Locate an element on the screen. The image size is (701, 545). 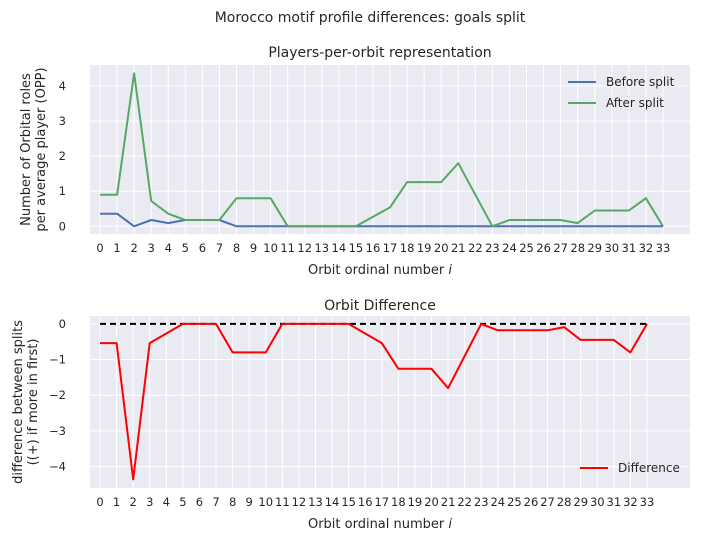
y-tick-label: −4 is located at coordinates (57, 467).